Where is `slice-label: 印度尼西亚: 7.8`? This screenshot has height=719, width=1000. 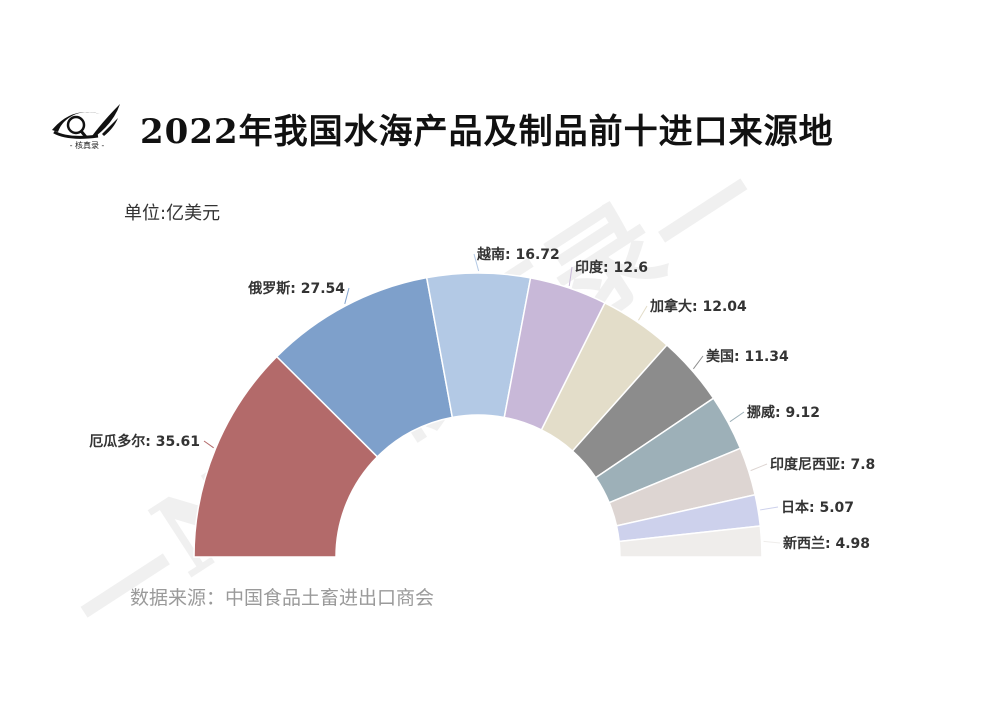 slice-label: 印度尼西亚: 7.8 is located at coordinates (822, 464).